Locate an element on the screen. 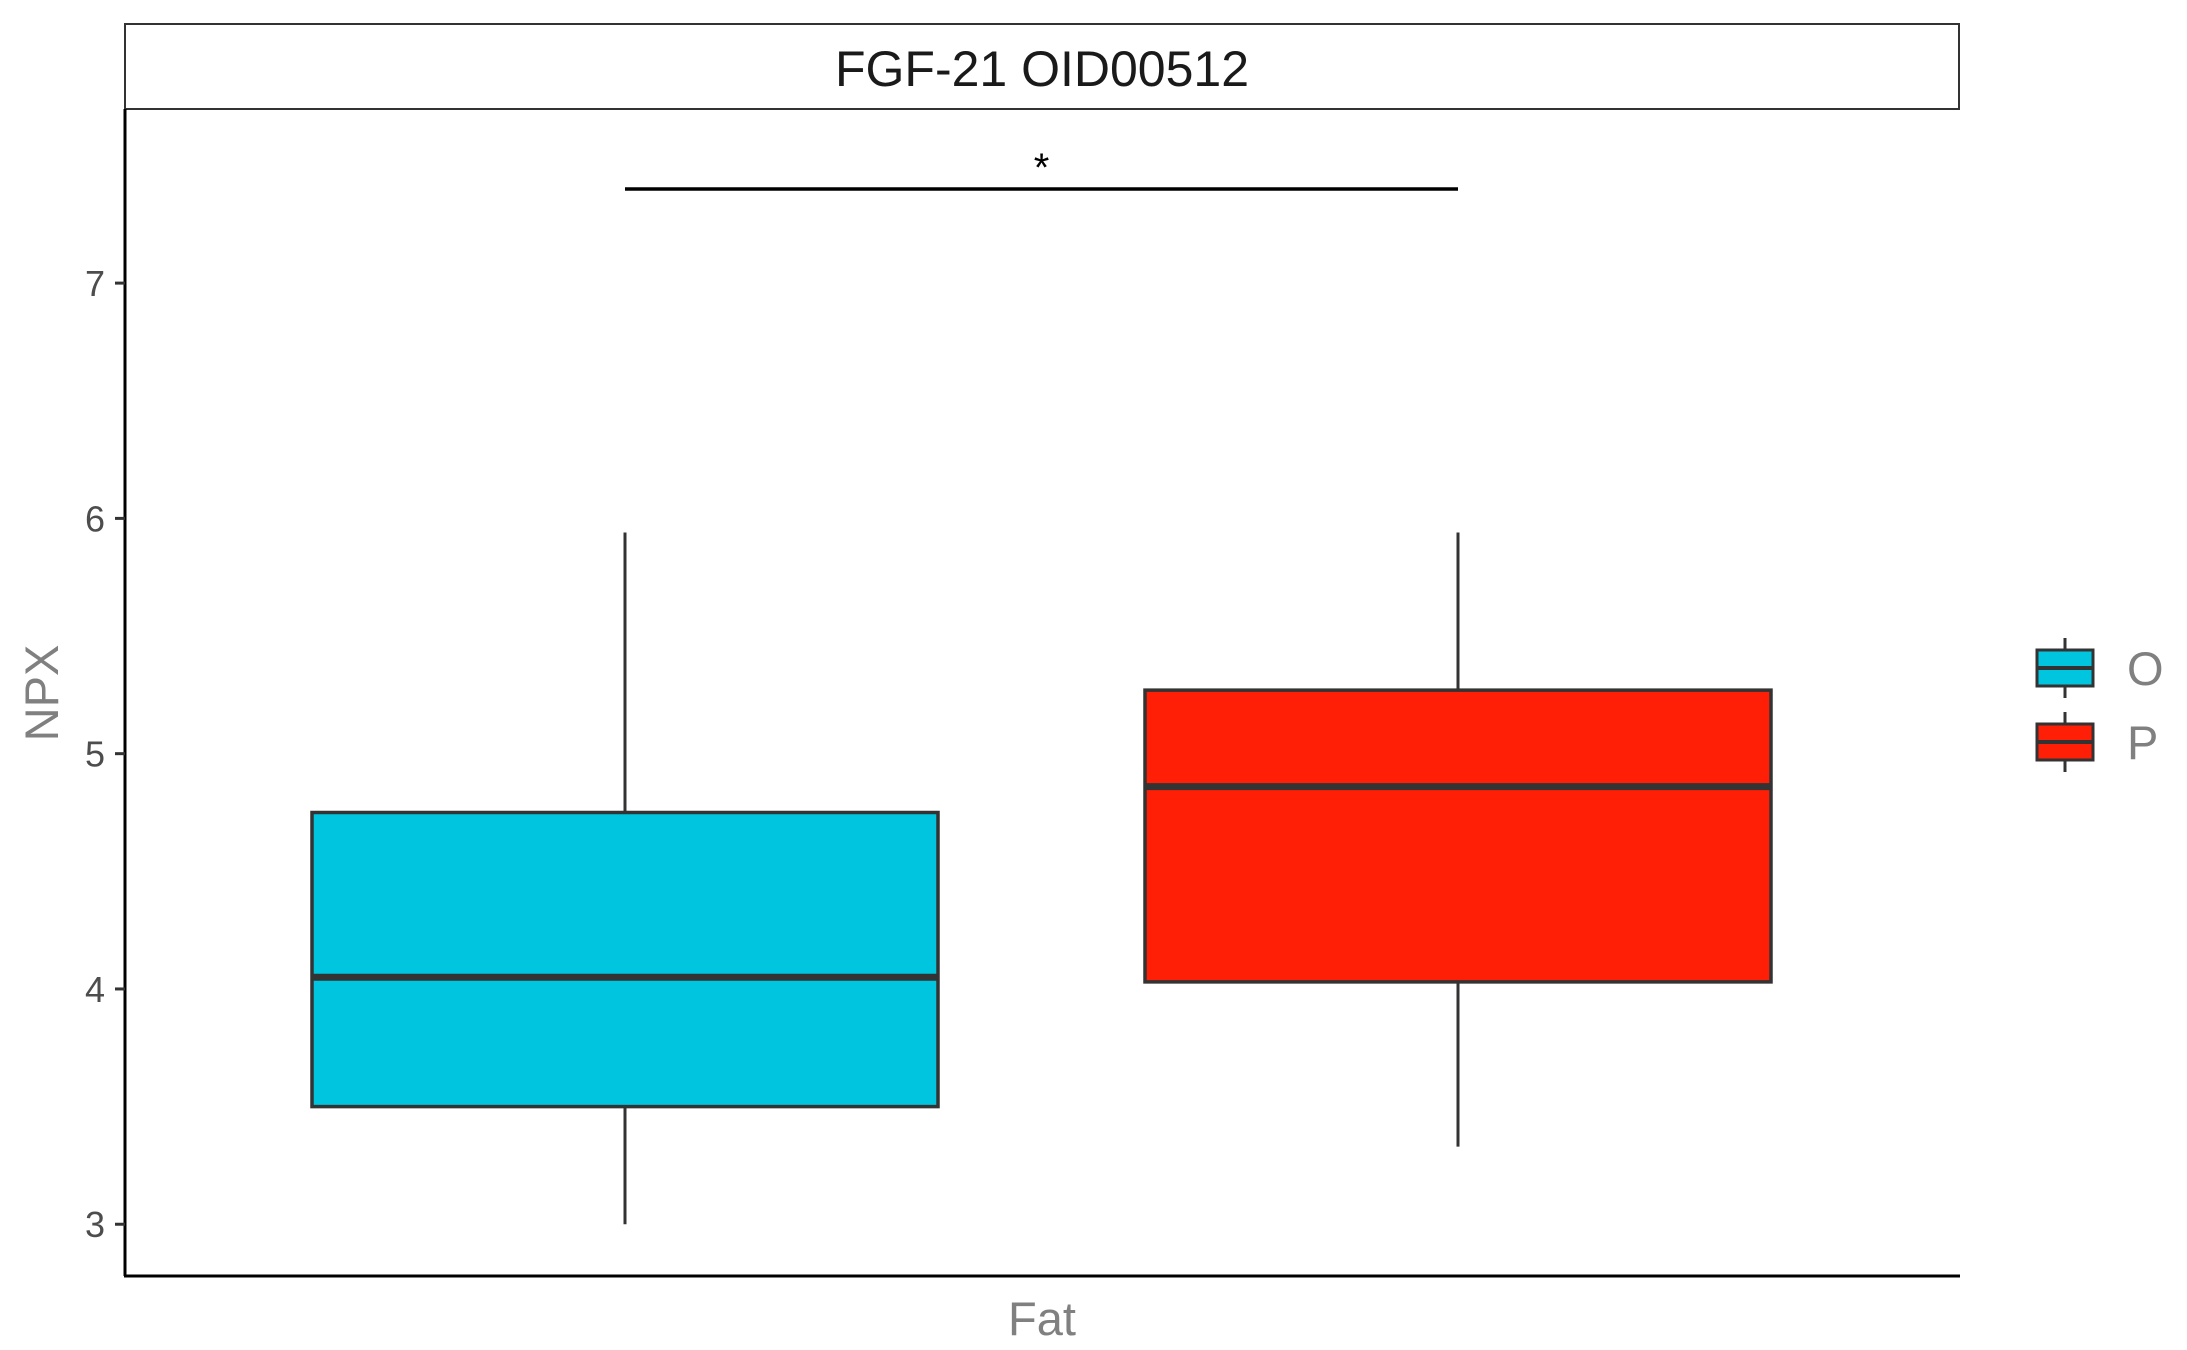 The height and width of the screenshot is (1350, 2187). y-tick-label: 7 is located at coordinates (95, 283).